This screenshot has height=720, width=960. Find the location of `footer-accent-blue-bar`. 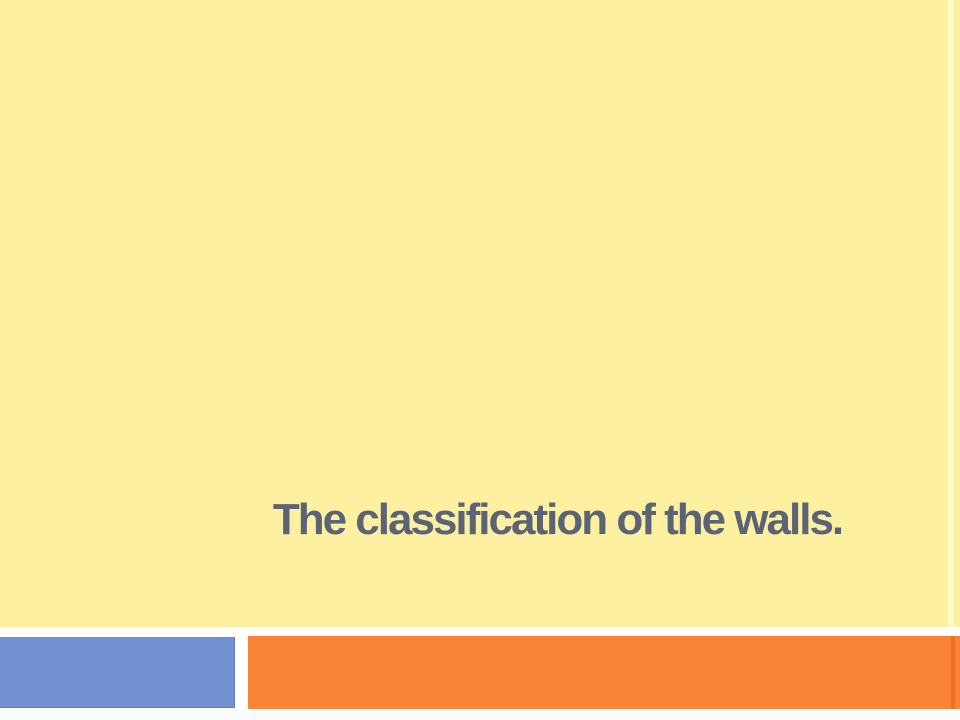

footer-accent-blue-bar is located at coordinates (117, 672).